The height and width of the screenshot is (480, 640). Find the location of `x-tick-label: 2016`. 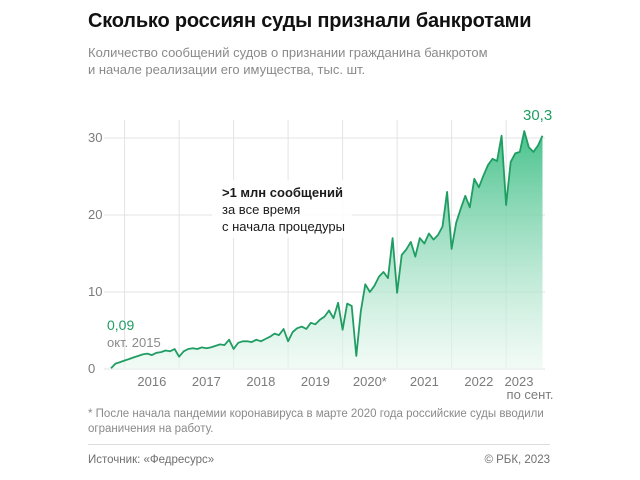

x-tick-label: 2016 is located at coordinates (151, 381).